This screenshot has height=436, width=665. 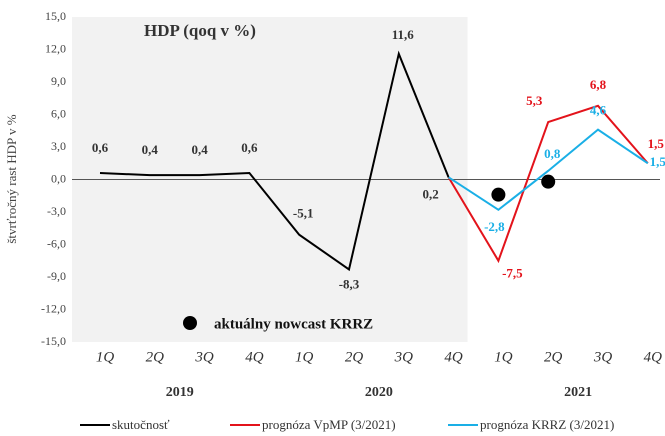 I want to click on y-tick-label: -15,0, so click(x=53, y=341).